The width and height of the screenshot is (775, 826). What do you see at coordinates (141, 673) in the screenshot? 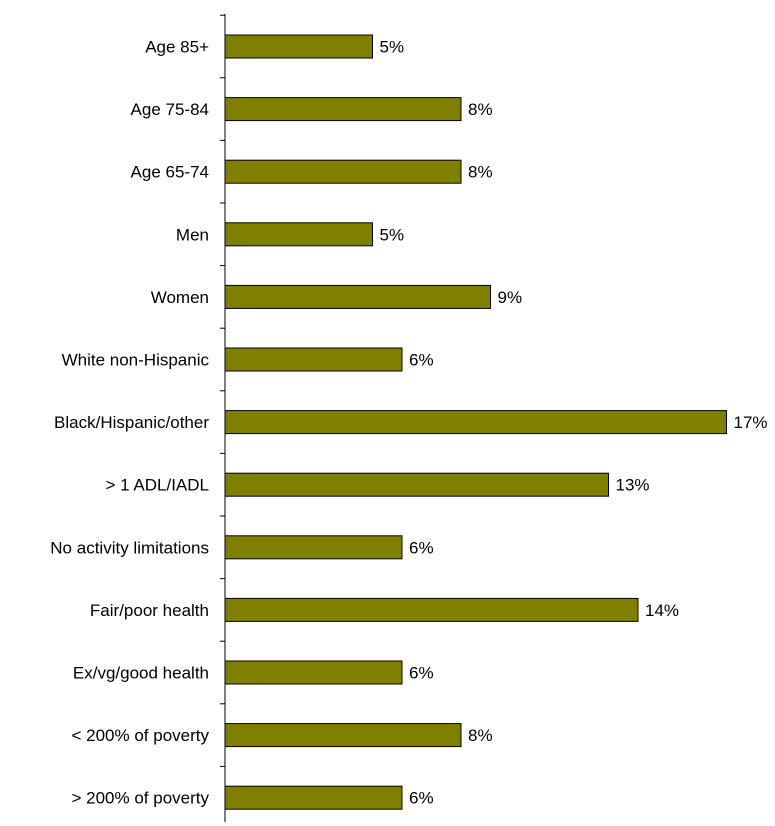
I see `category-label: Ex/vg/good health` at bounding box center [141, 673].